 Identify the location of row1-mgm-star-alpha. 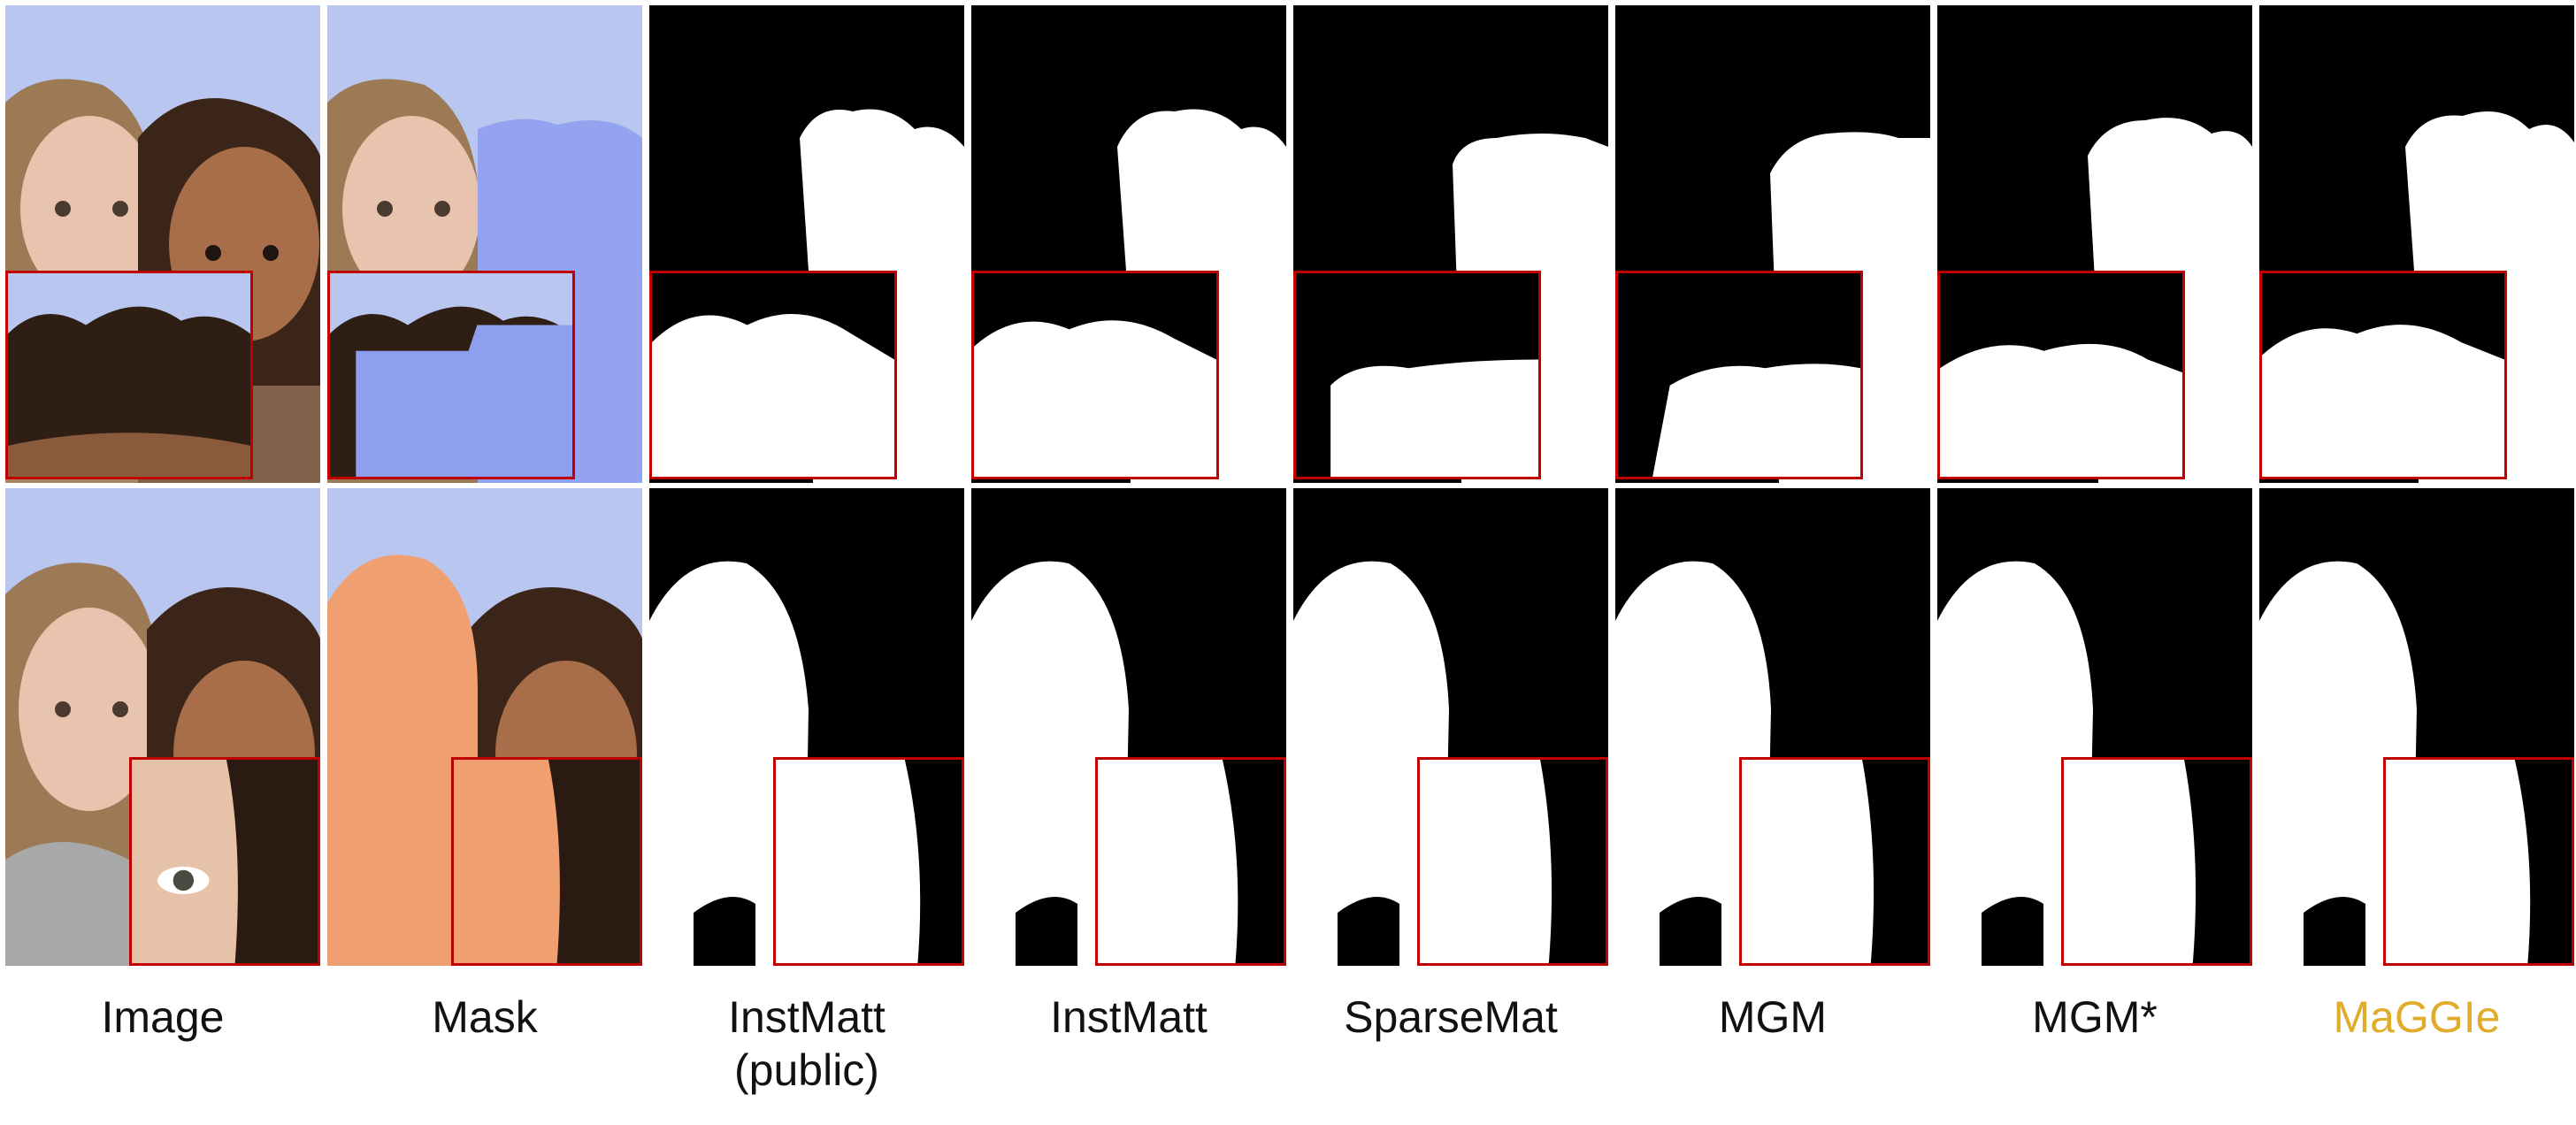
(2094, 244).